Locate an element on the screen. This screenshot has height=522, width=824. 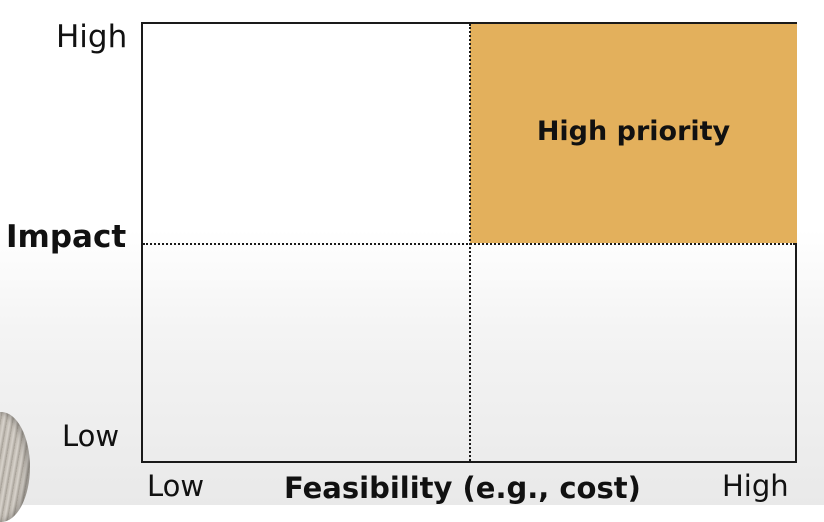
presenter-shoulder-edge is located at coordinates (15, 467).